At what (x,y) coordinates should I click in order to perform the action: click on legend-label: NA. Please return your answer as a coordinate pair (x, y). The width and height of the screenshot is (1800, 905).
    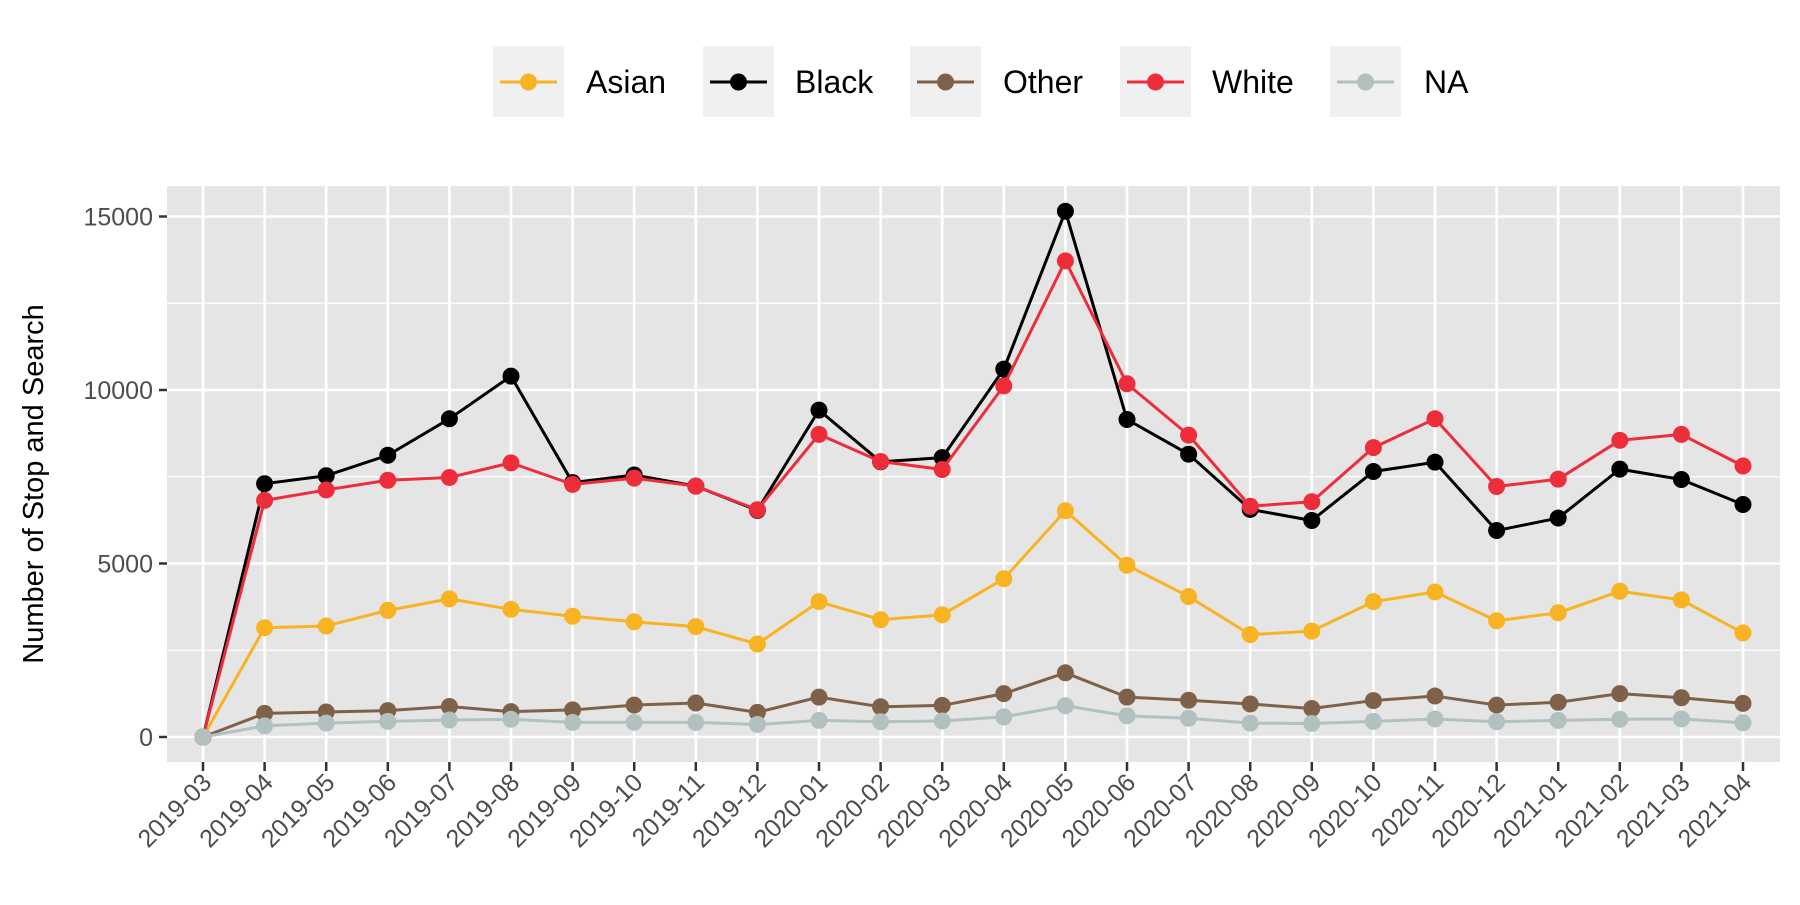
    Looking at the image, I should click on (1446, 82).